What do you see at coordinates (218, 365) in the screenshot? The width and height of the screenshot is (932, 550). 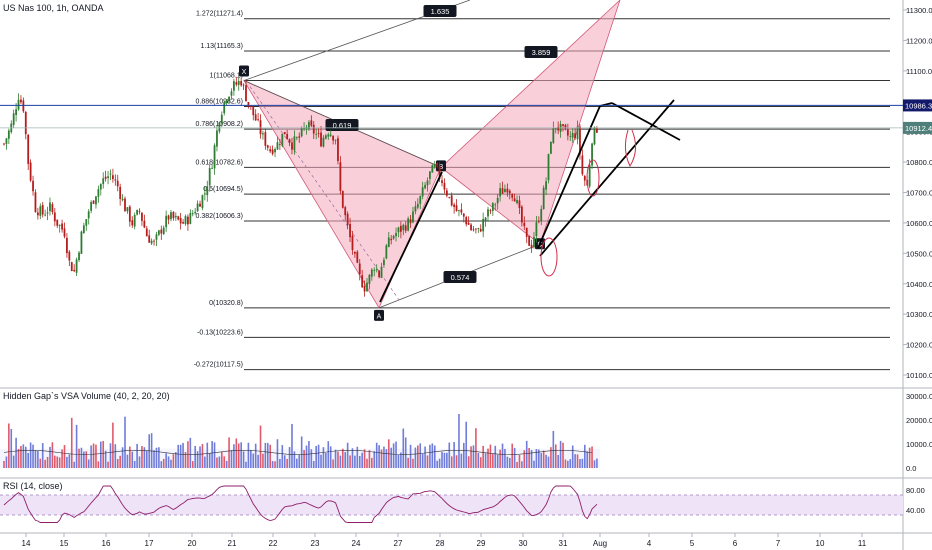 I see `fib-level-label: -0.272(10117.5)` at bounding box center [218, 365].